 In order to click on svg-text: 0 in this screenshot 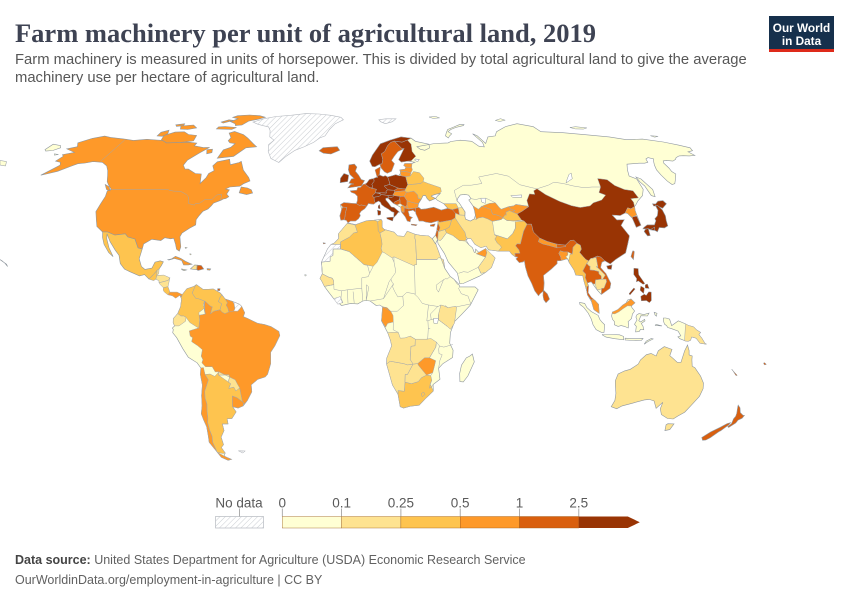, I will do `click(283, 503)`.